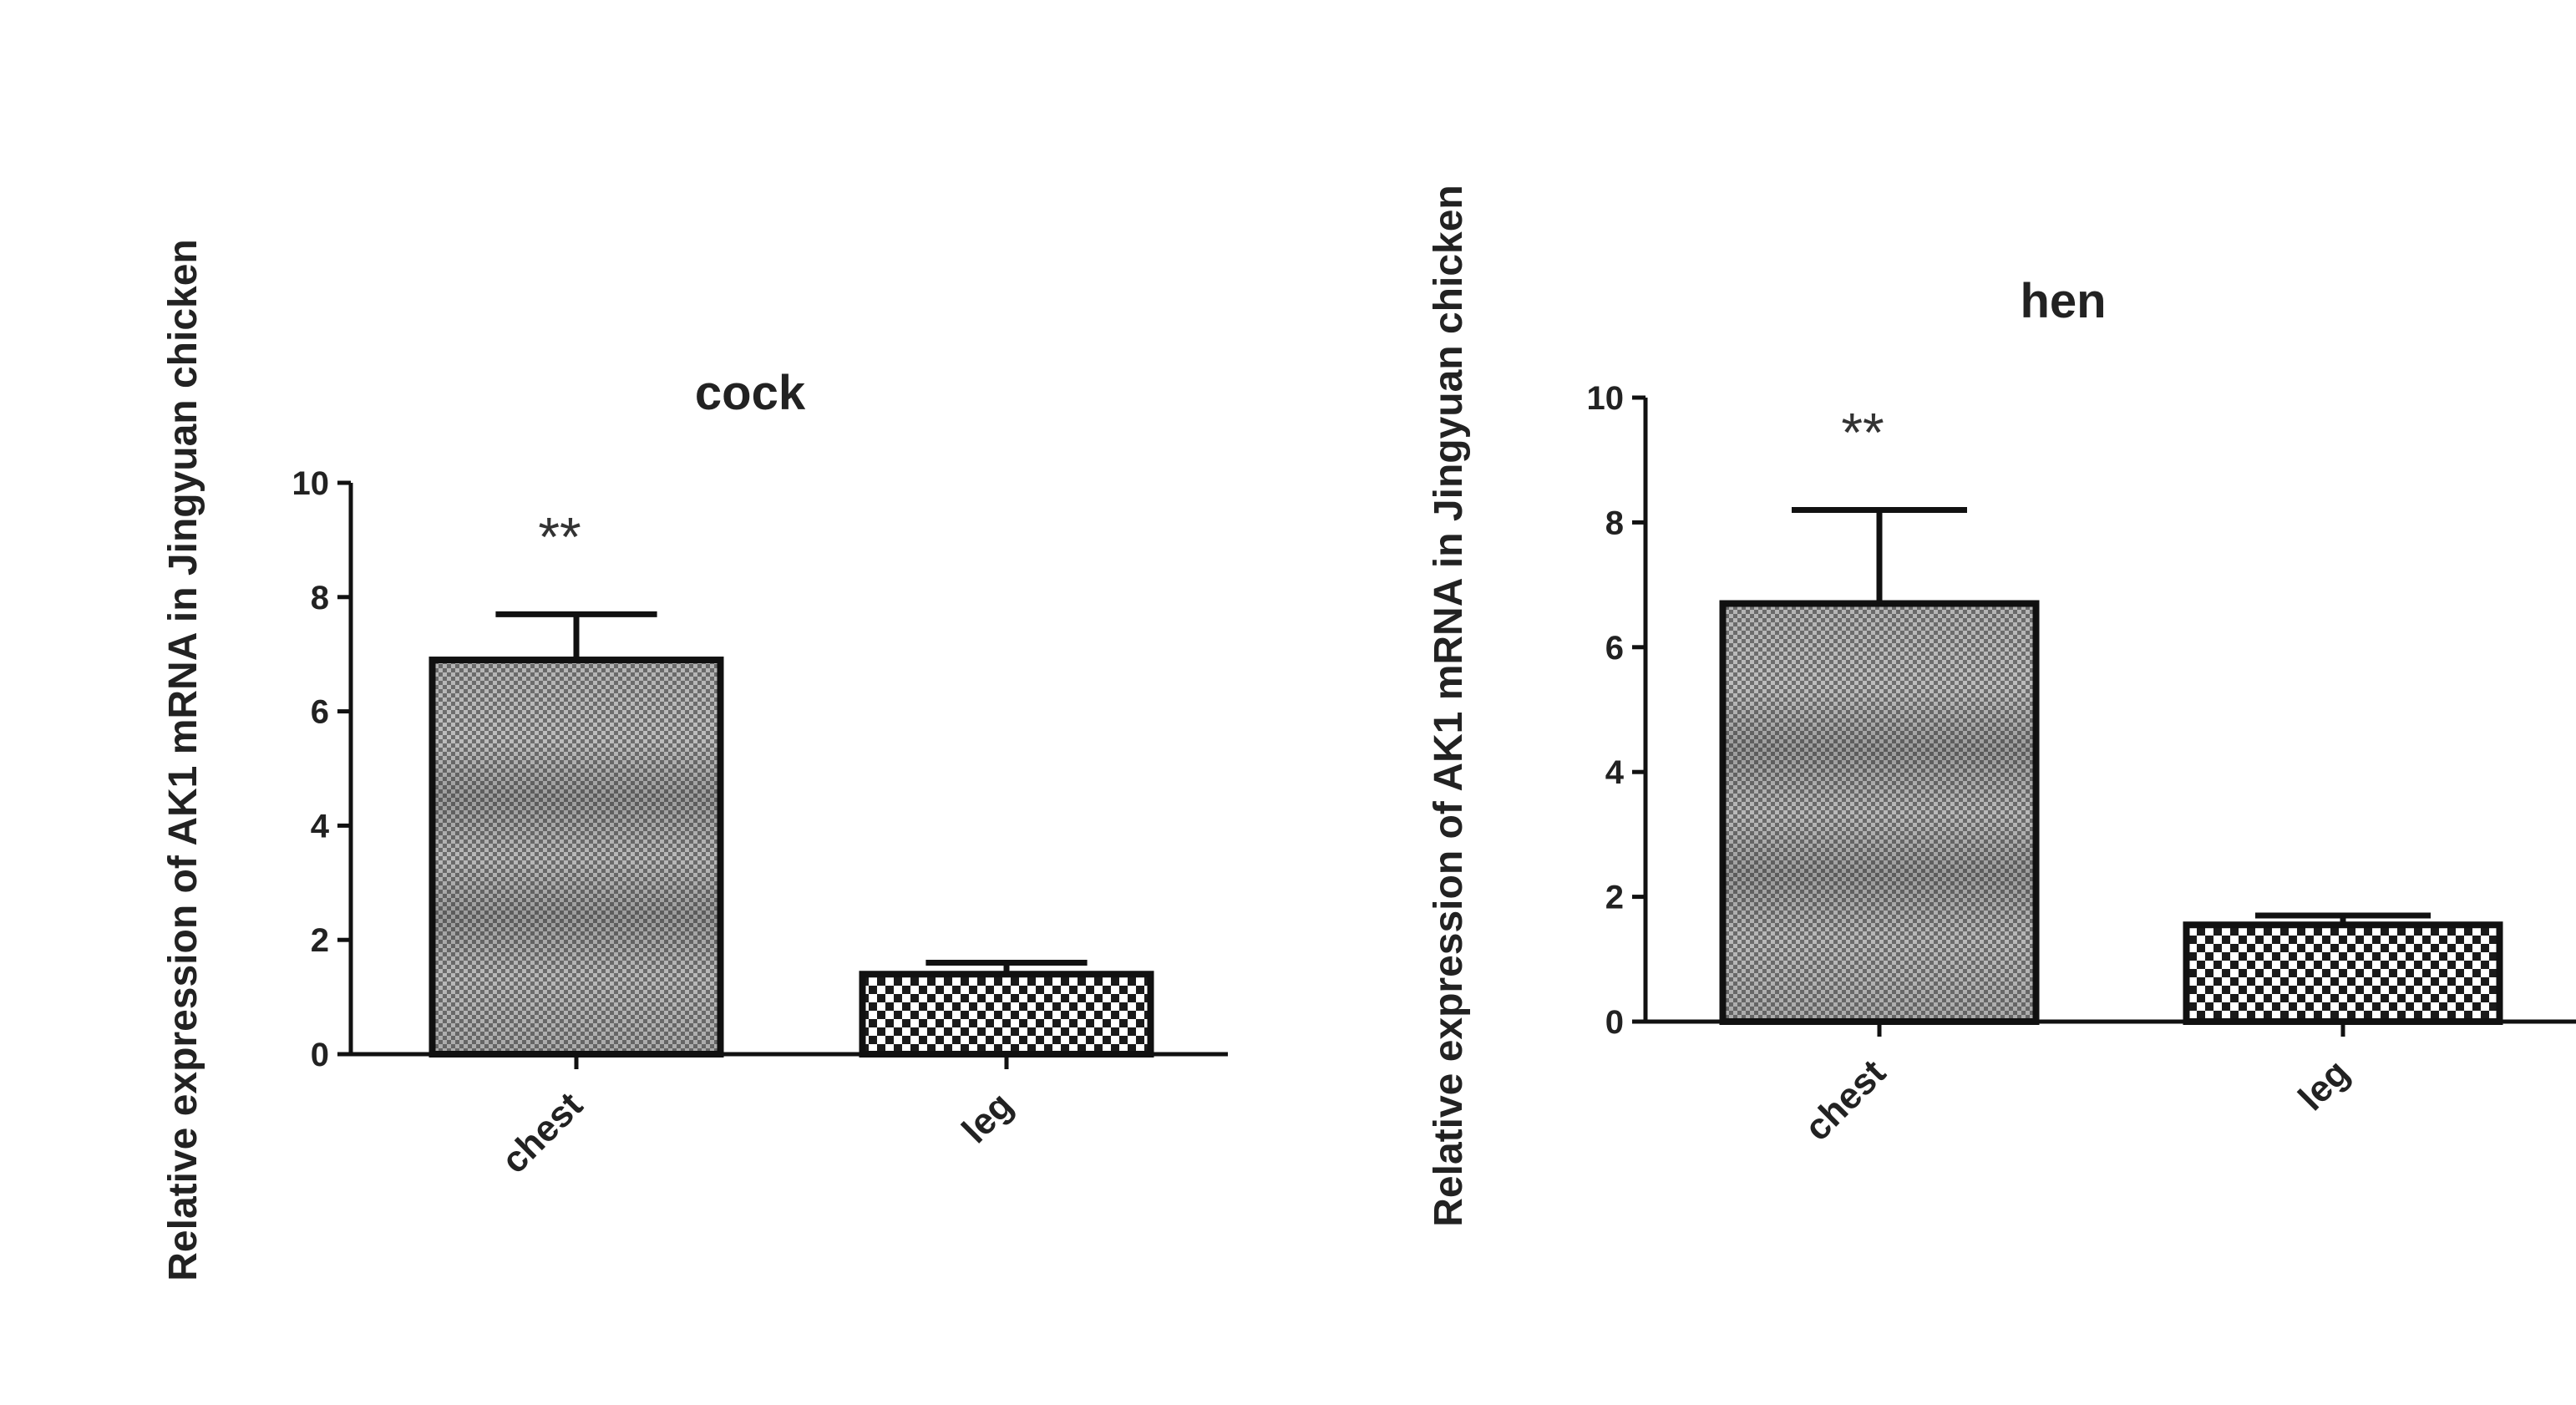 The height and width of the screenshot is (1405, 2576). What do you see at coordinates (750, 393) in the screenshot?
I see `chart-title: cock` at bounding box center [750, 393].